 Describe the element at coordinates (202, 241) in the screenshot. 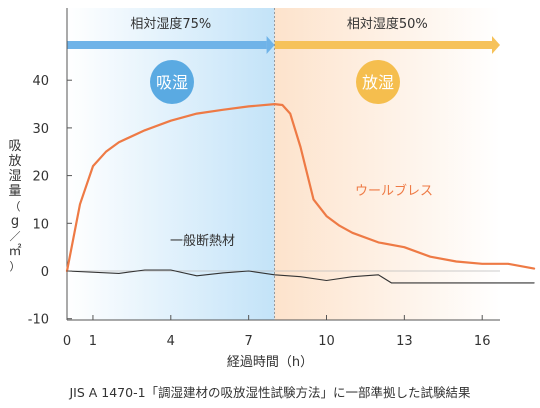

I see `series-label-insulation: 一般断熱材` at that location.